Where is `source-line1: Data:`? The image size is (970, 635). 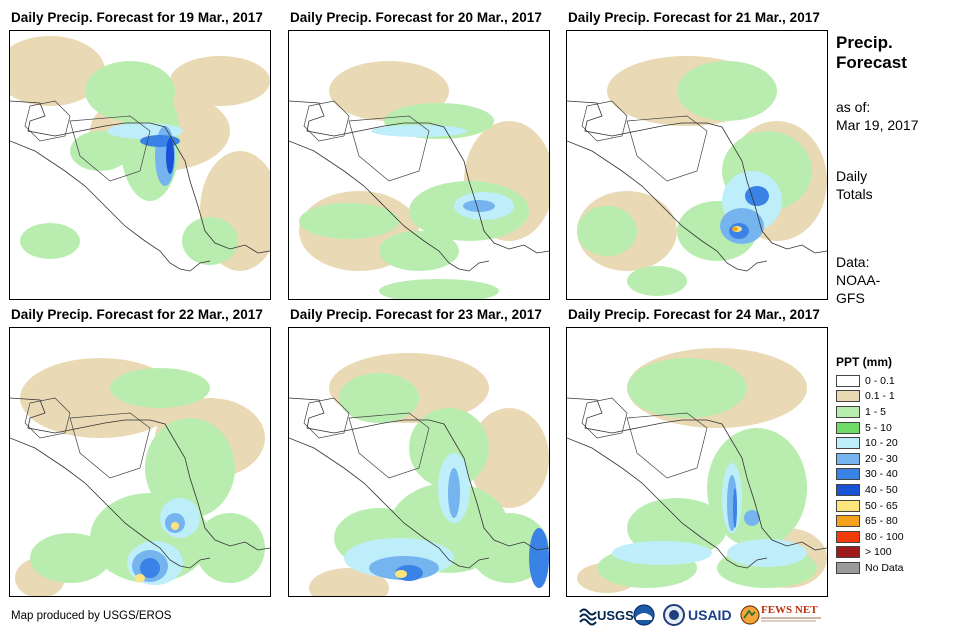
source-line1: Data: is located at coordinates (853, 262).